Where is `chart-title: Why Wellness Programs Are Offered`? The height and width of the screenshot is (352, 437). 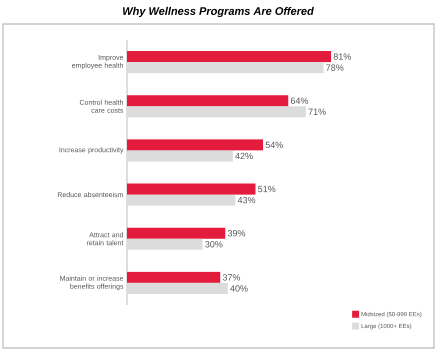 chart-title: Why Wellness Programs Are Offered is located at coordinates (218, 12).